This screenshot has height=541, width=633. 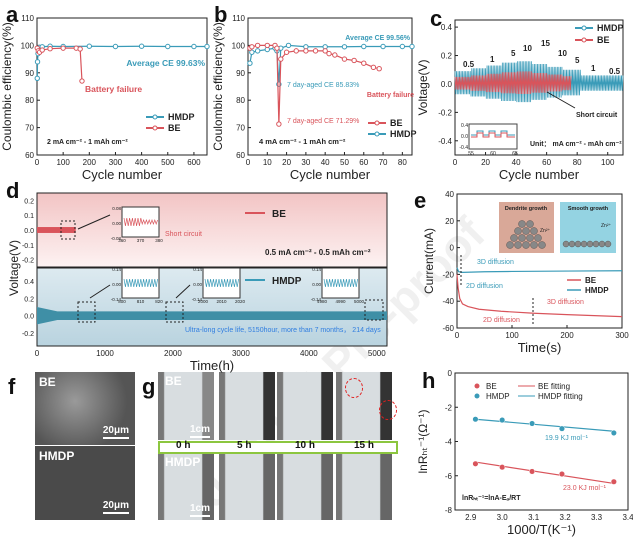 I want to click on y-tick-label: -60, so click(x=448, y=328).